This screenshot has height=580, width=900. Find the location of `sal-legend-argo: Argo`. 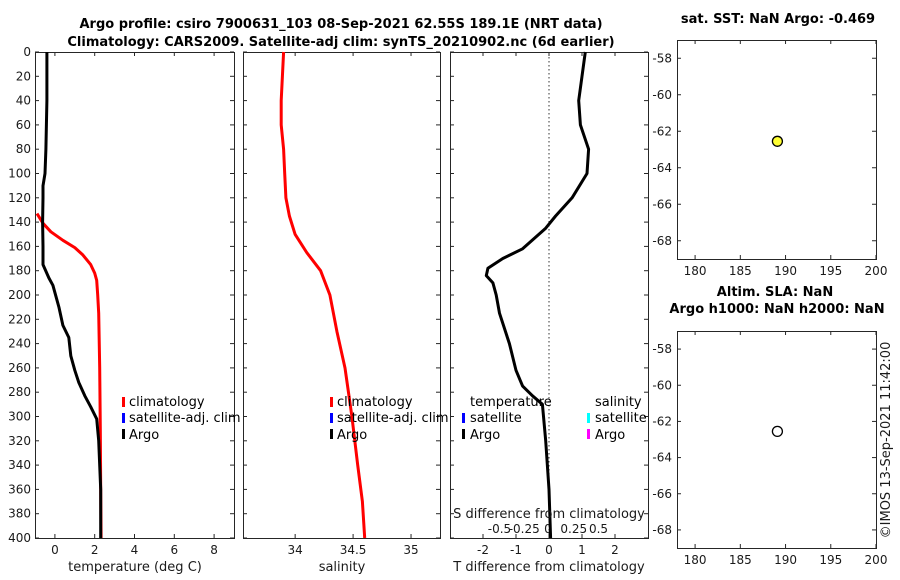

sal-legend-argo: Argo is located at coordinates (352, 435).